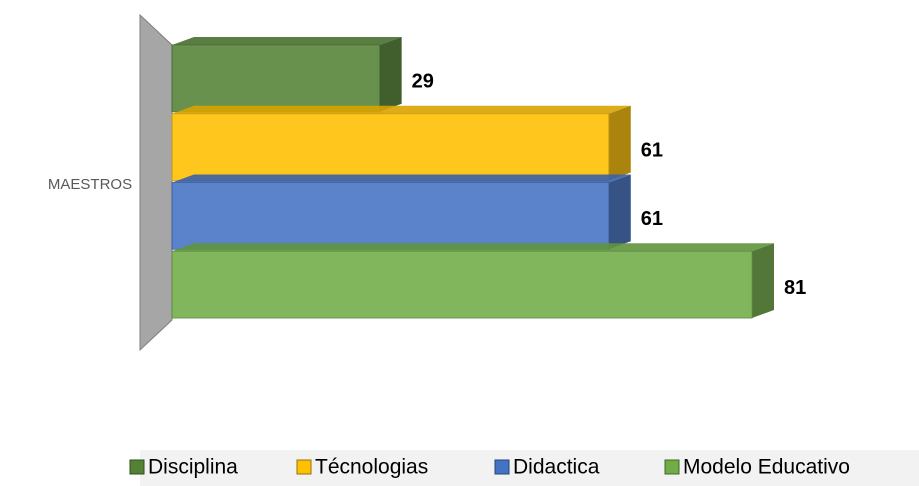 The width and height of the screenshot is (919, 486). I want to click on legend-label: Modelo Educativo, so click(766, 467).